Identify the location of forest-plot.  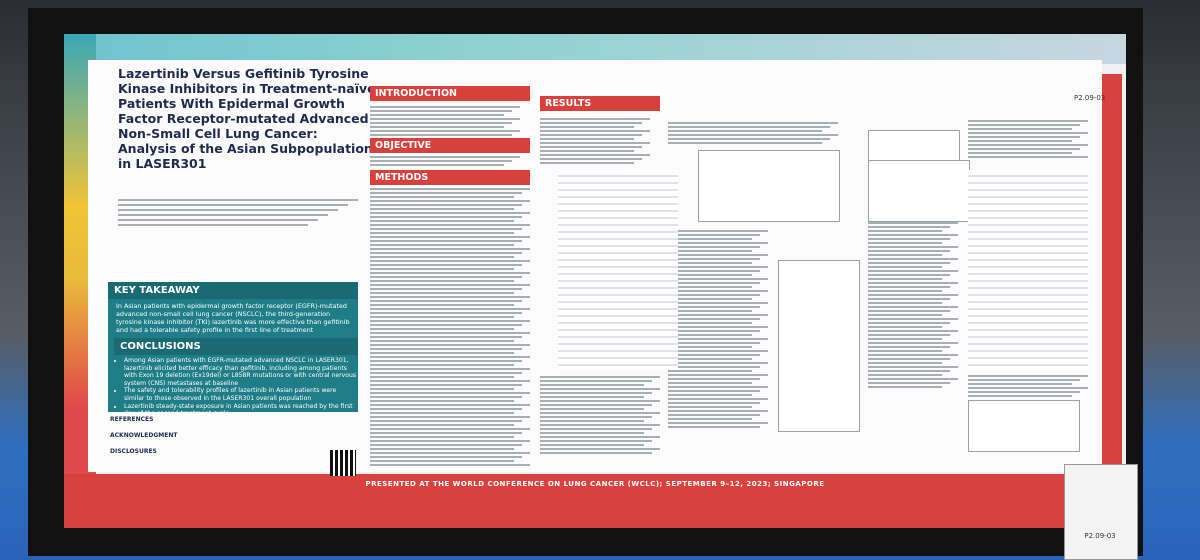
(819, 346).